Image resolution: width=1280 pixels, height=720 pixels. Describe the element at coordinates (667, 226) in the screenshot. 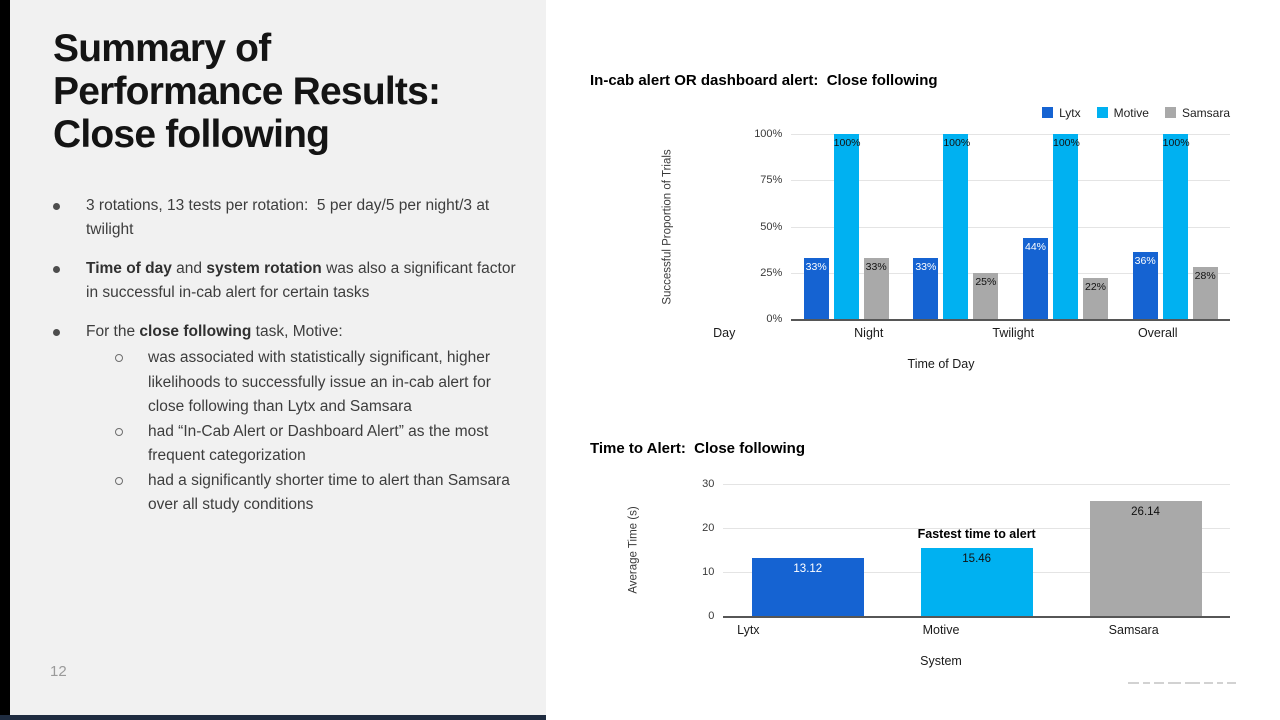

I see `y-axis-title: Successful Proportion of Trials` at that location.